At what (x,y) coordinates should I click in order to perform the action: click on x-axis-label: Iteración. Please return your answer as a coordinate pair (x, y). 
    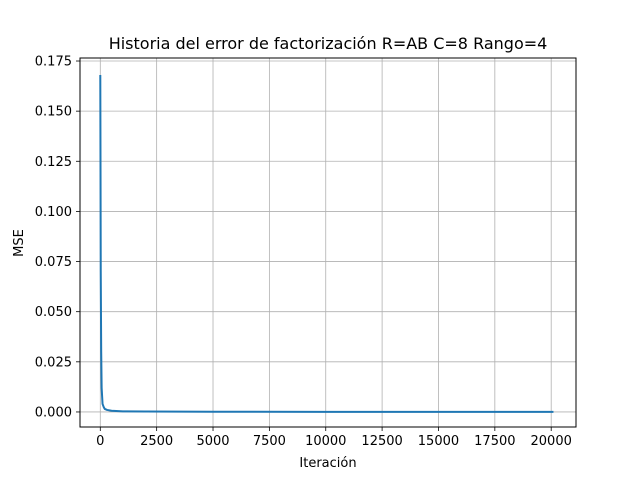
    Looking at the image, I should click on (327, 463).